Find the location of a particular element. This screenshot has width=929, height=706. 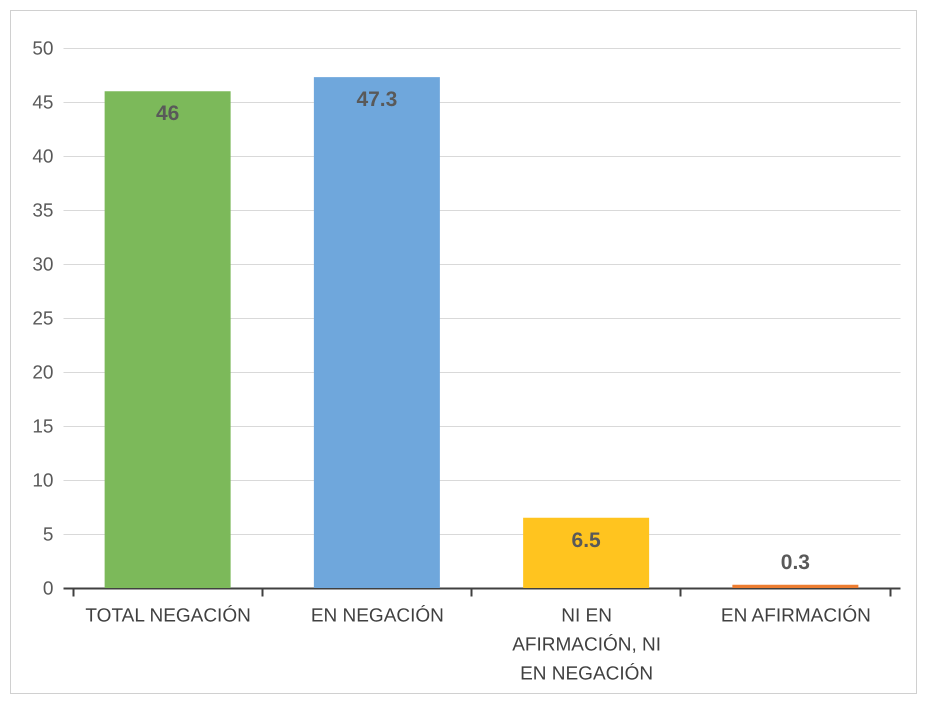

y-tick-label: 50 is located at coordinates (43, 49).